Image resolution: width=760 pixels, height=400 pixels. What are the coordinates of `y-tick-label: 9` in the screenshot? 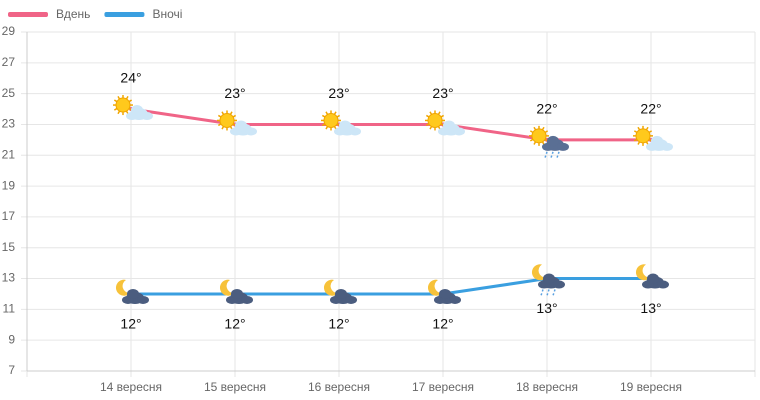 It's located at (11, 339).